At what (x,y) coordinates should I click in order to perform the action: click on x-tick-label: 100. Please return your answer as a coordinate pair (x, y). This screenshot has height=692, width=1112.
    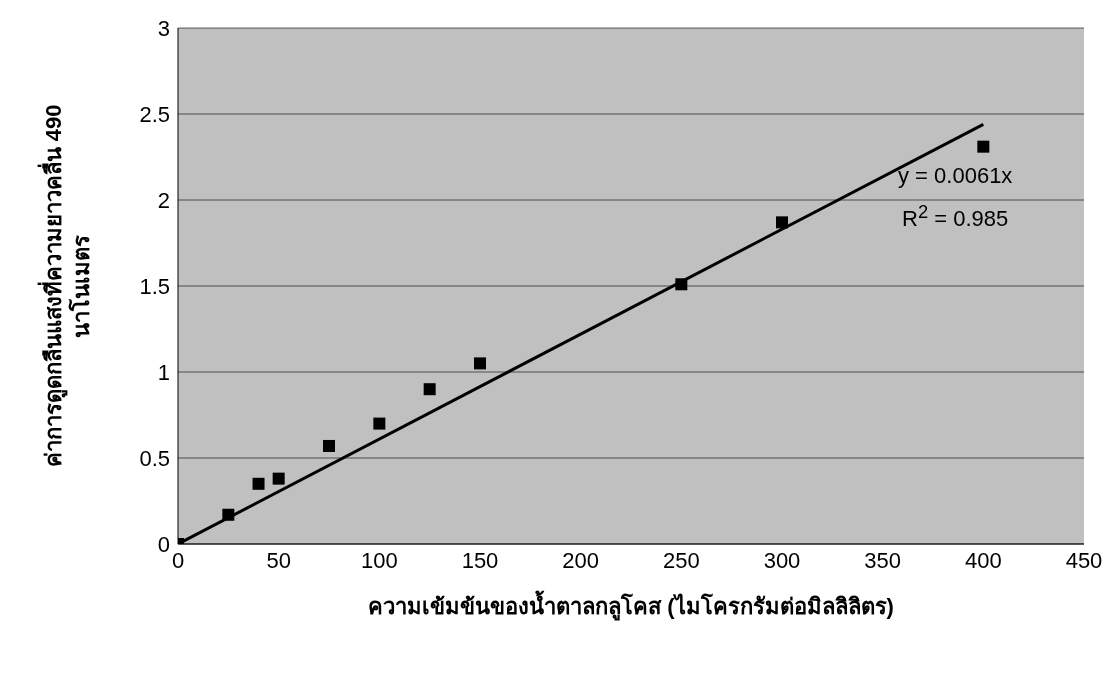
    Looking at the image, I should click on (379, 560).